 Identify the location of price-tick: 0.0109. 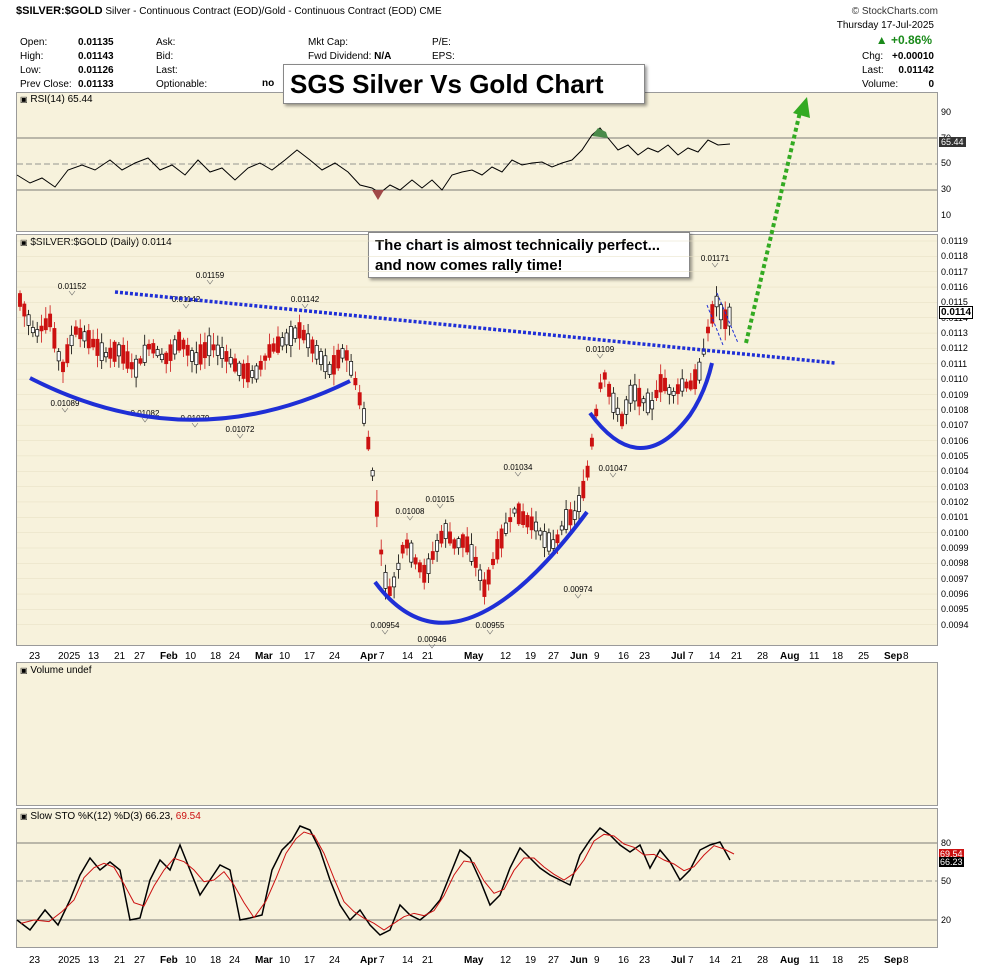
(955, 394).